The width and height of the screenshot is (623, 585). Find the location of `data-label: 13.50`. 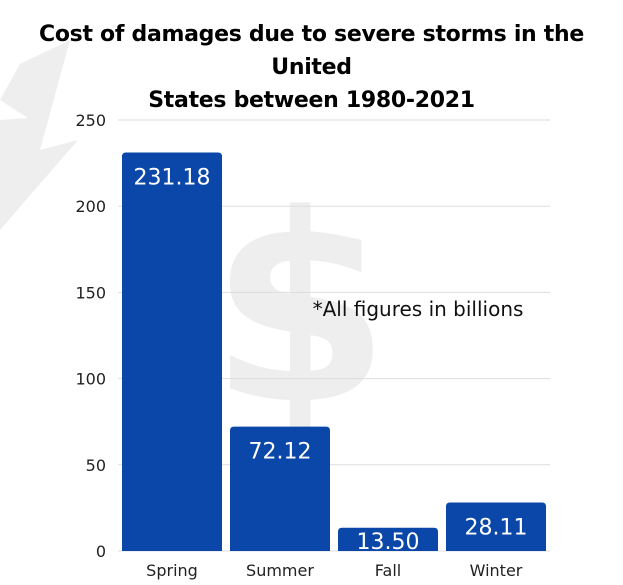

data-label: 13.50 is located at coordinates (388, 542).